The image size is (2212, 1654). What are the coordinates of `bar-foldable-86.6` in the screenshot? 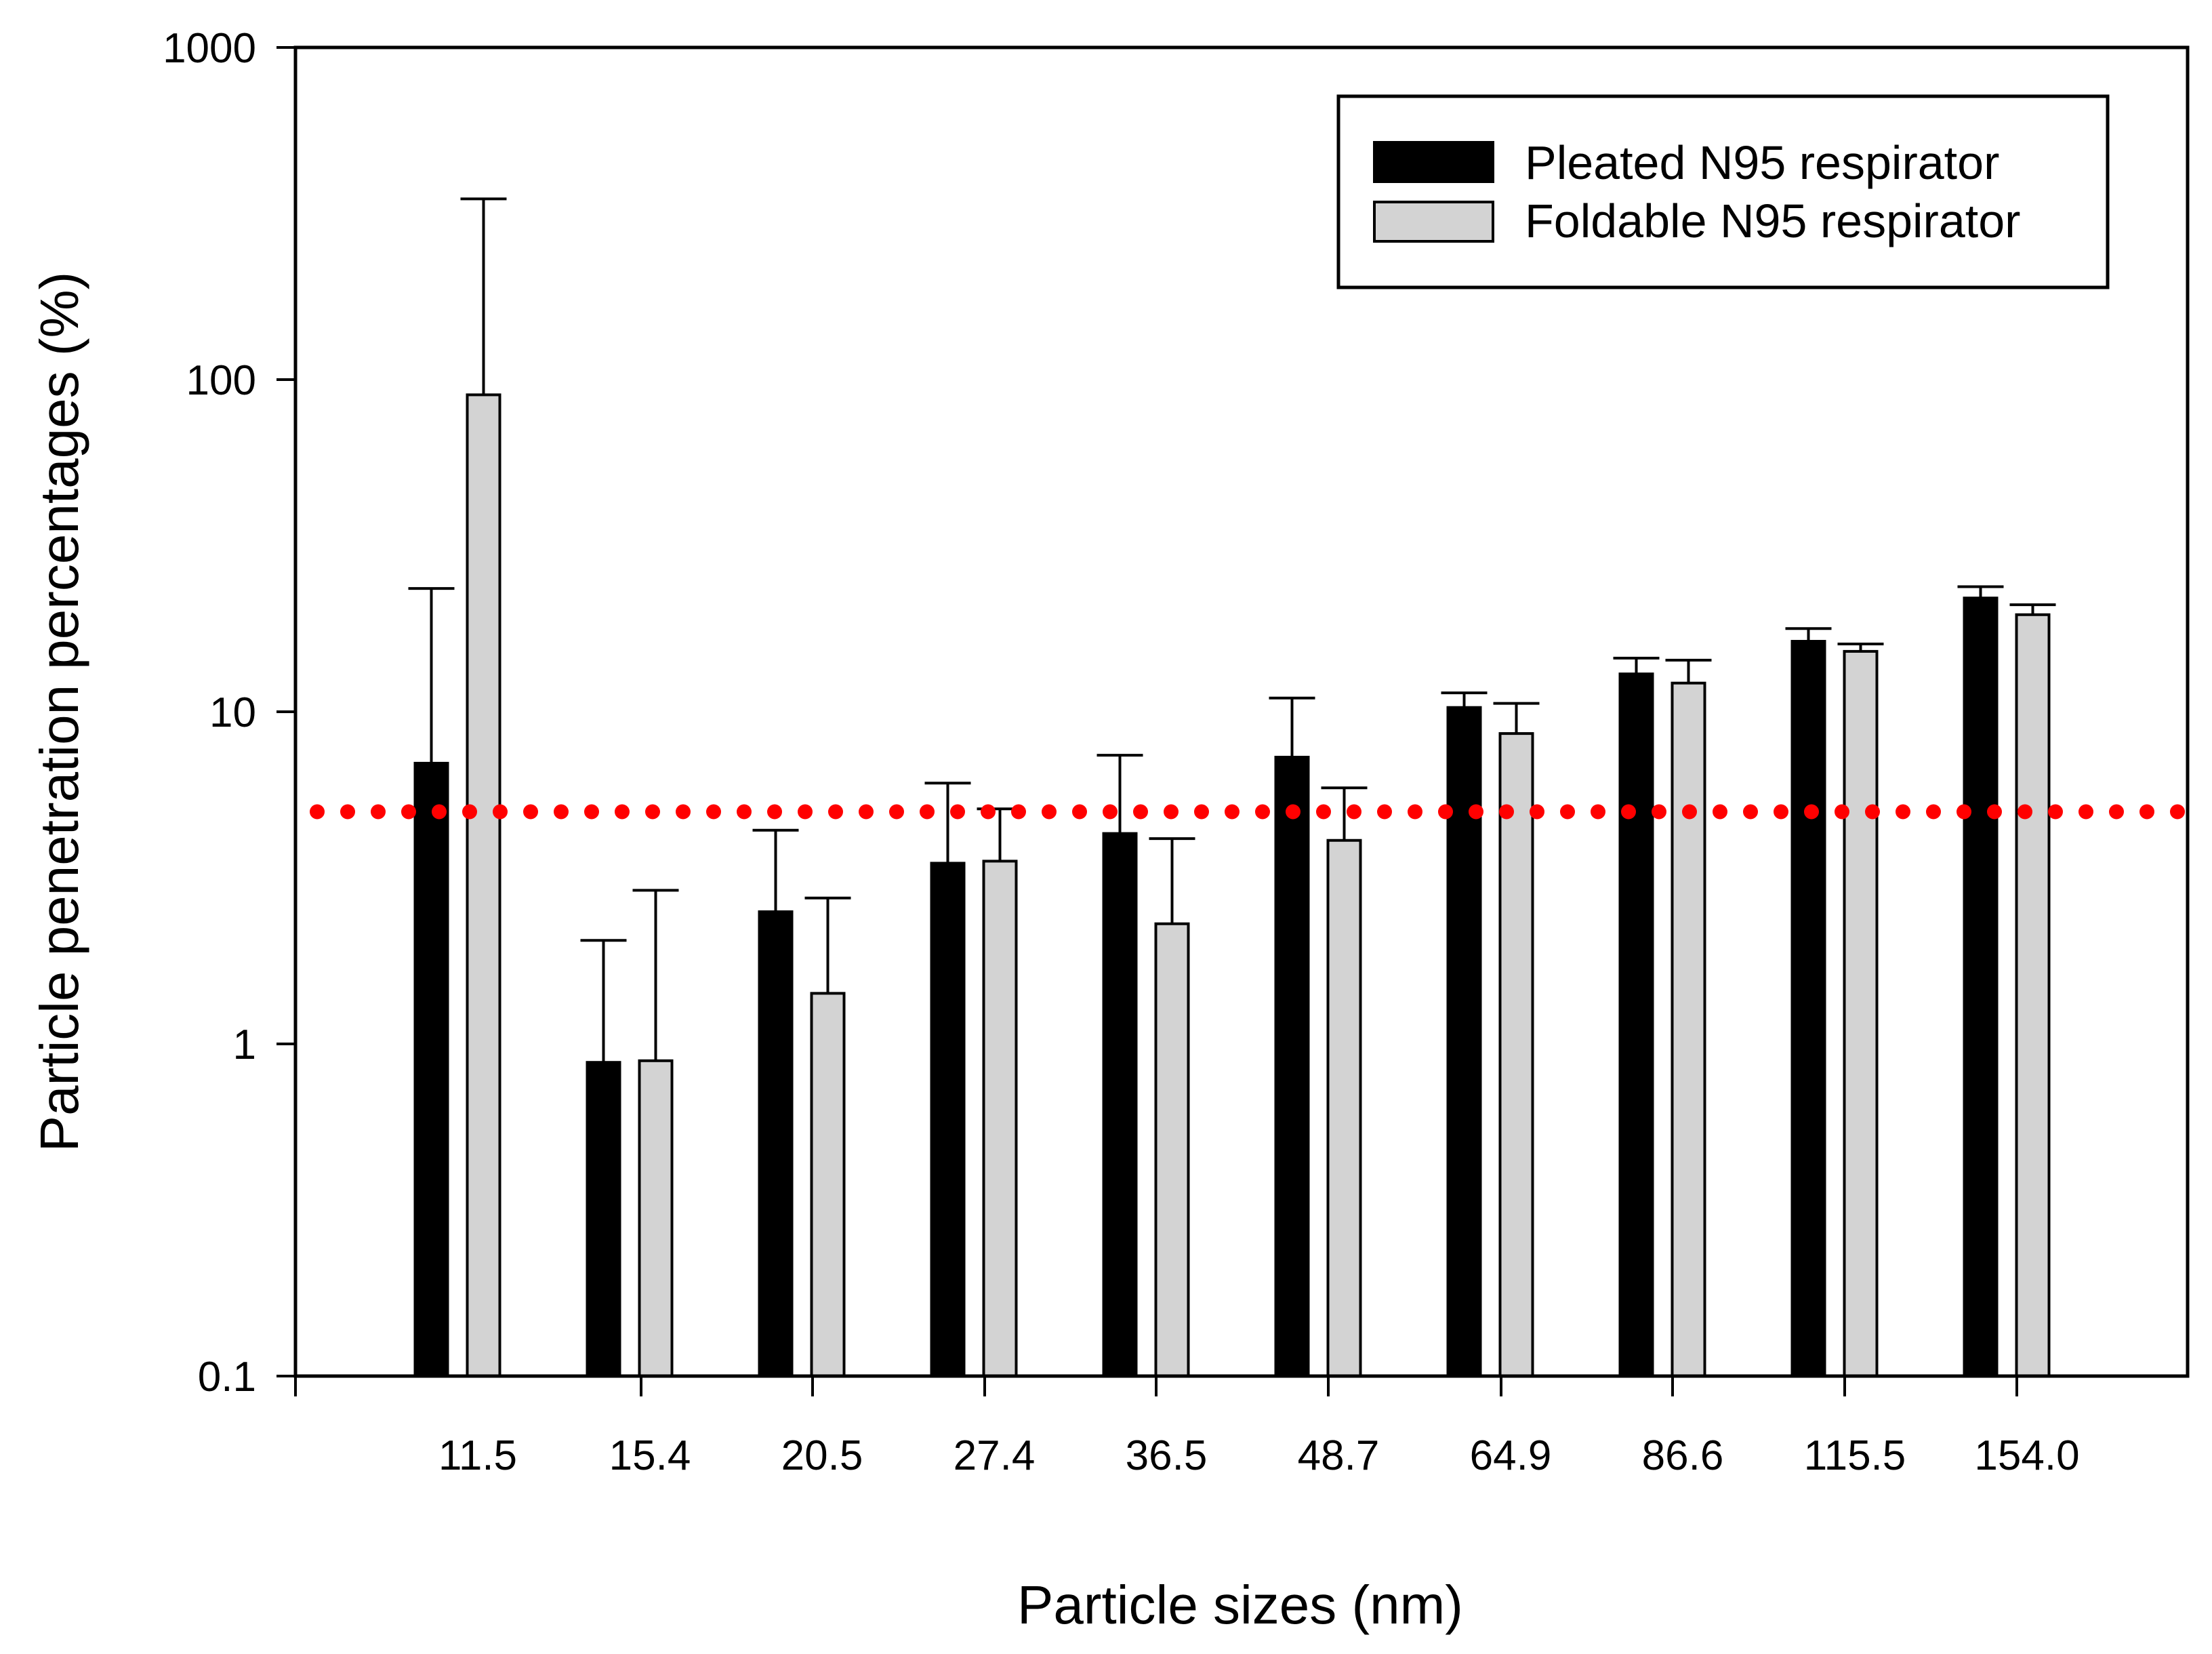 It's located at (1688, 1029).